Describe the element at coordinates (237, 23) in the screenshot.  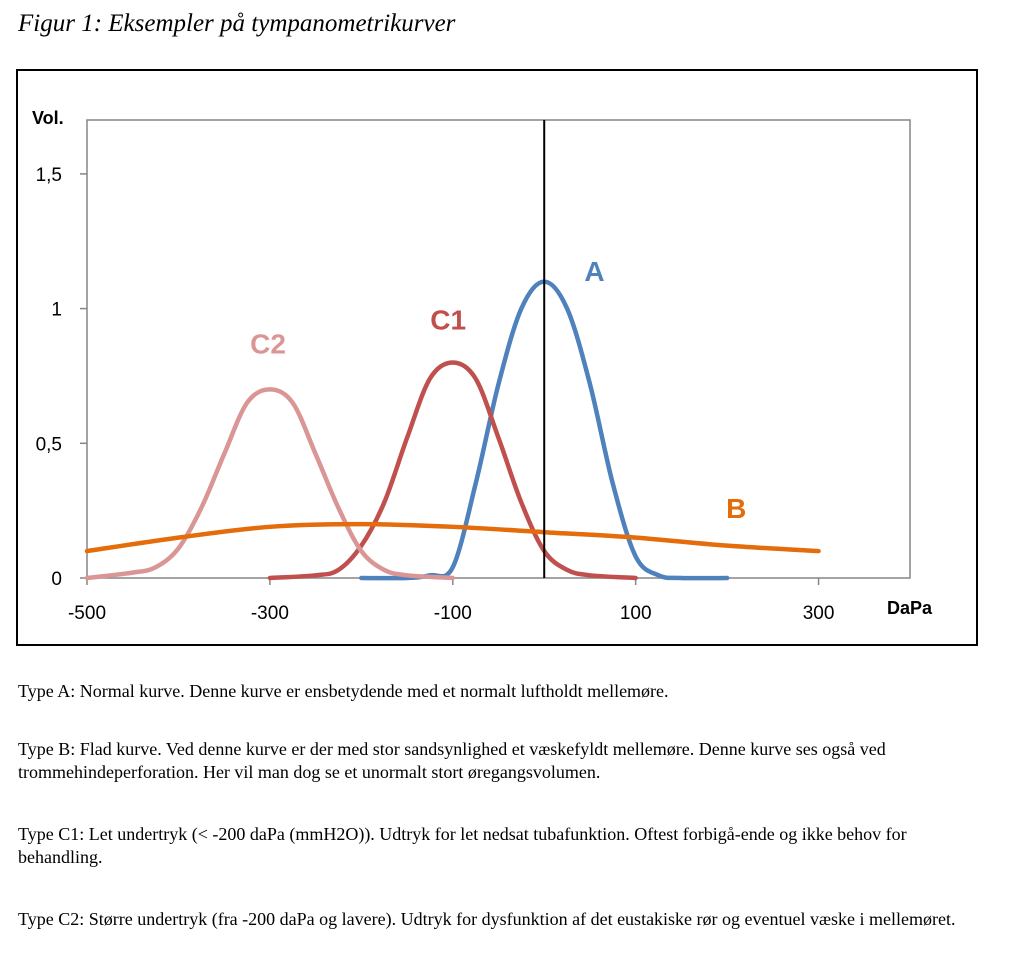
I see `figure-title: Figur 1: Eksempler på tympanometrikurver` at that location.